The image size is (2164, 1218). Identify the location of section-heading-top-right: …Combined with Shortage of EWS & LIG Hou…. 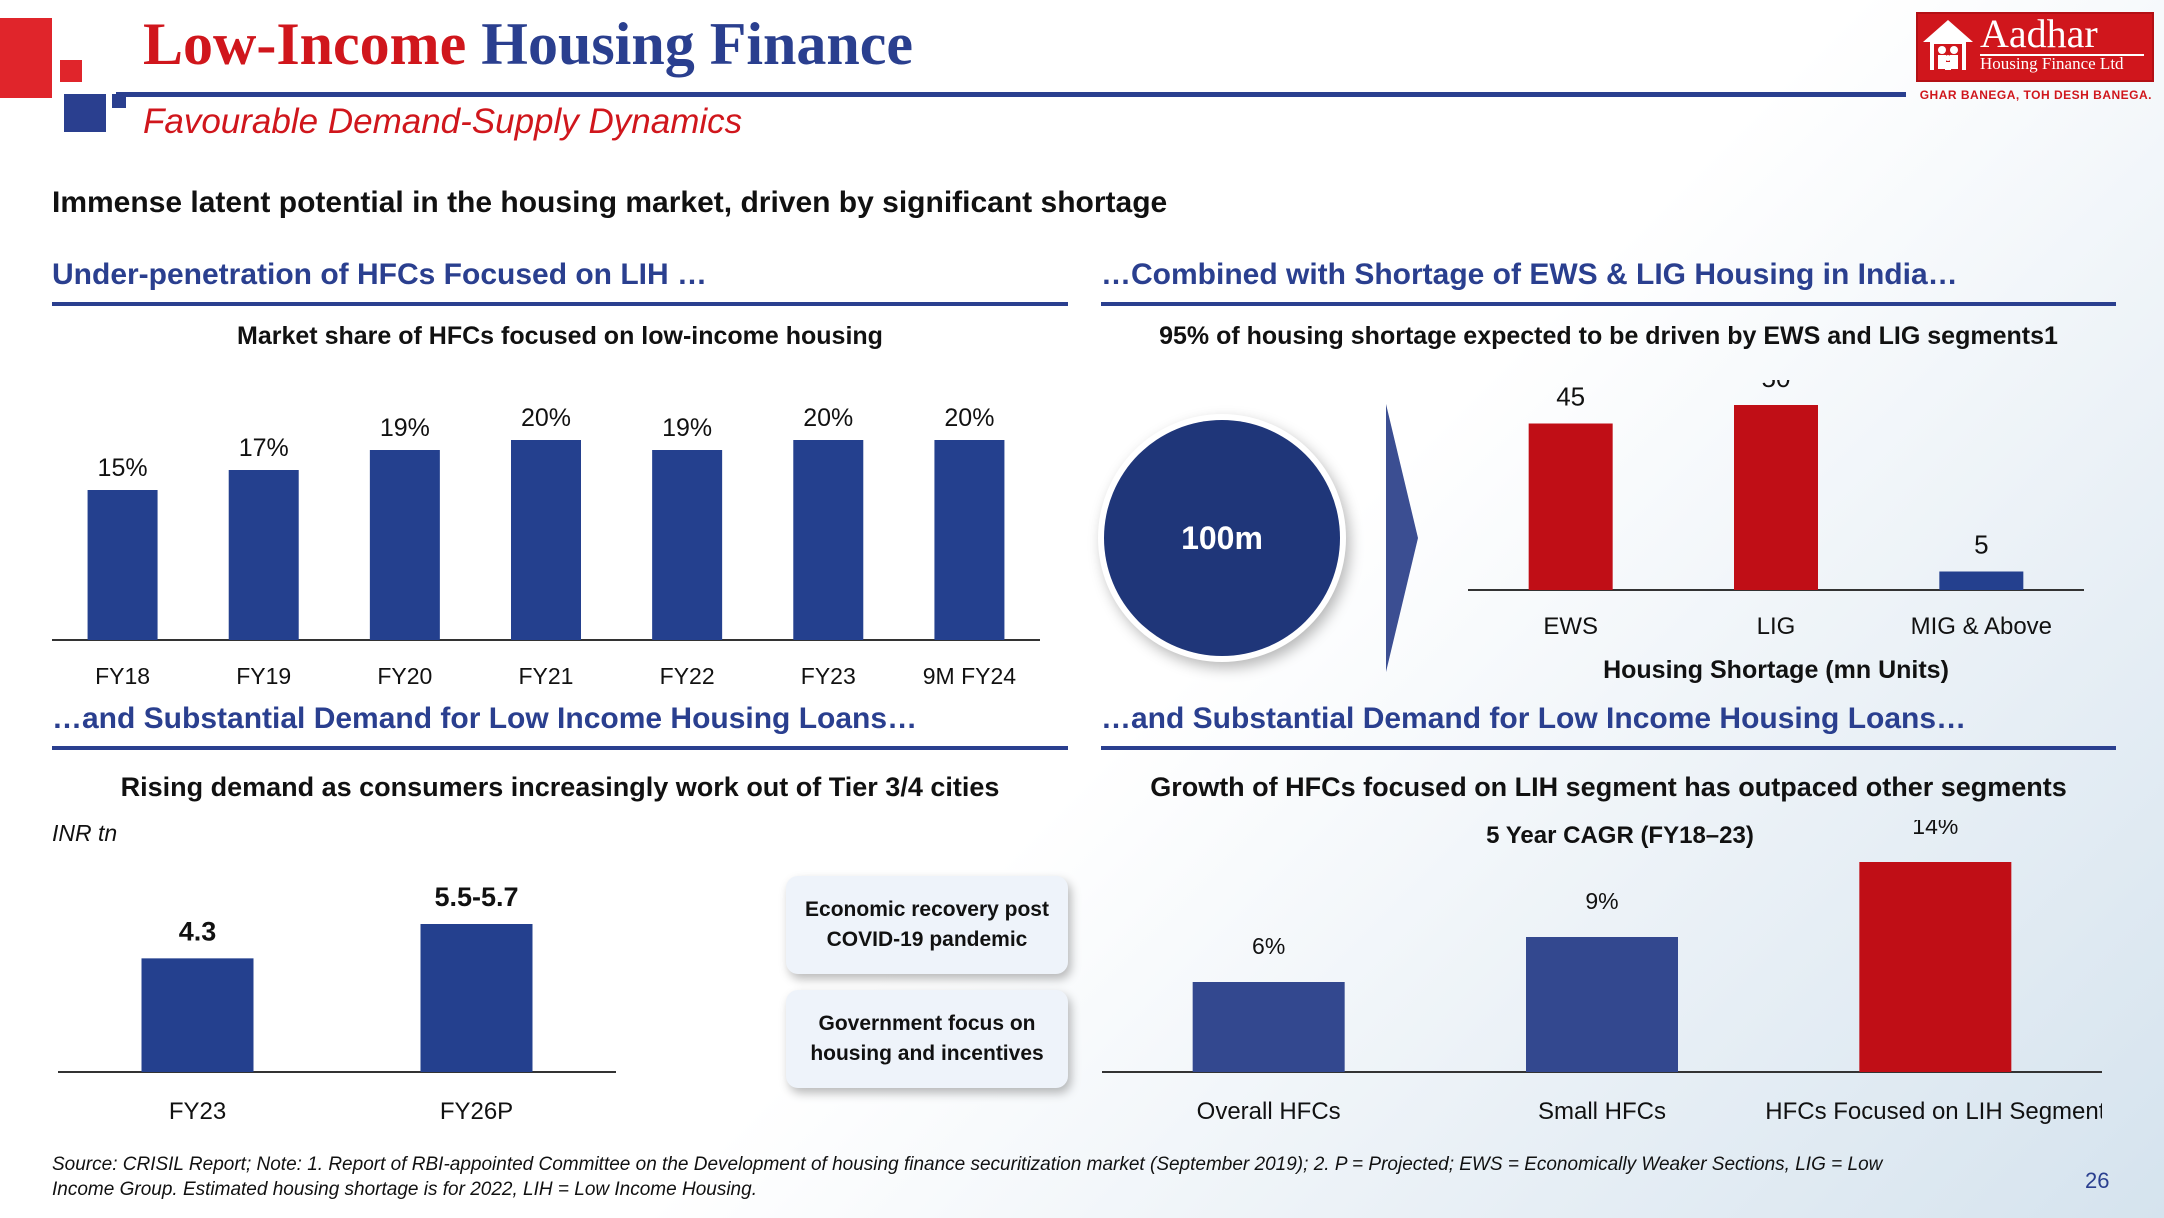
(1529, 274).